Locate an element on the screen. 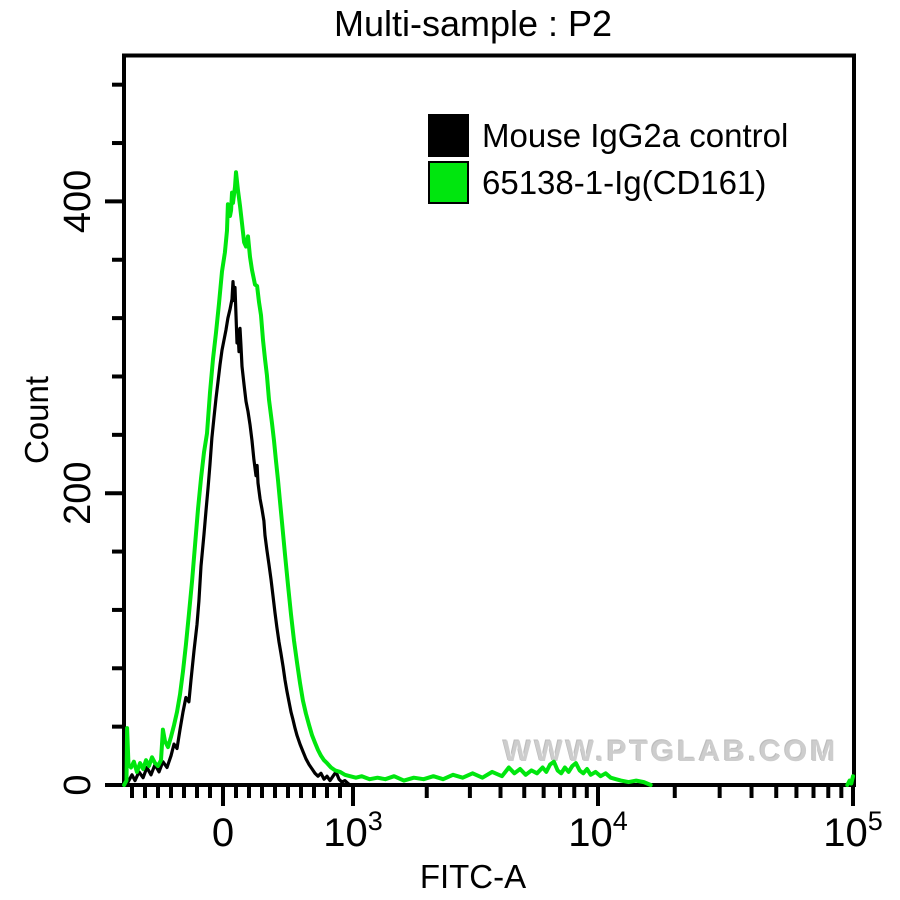  legend-item-cd161: 65138-1-Ig(CD161) is located at coordinates (608, 182).